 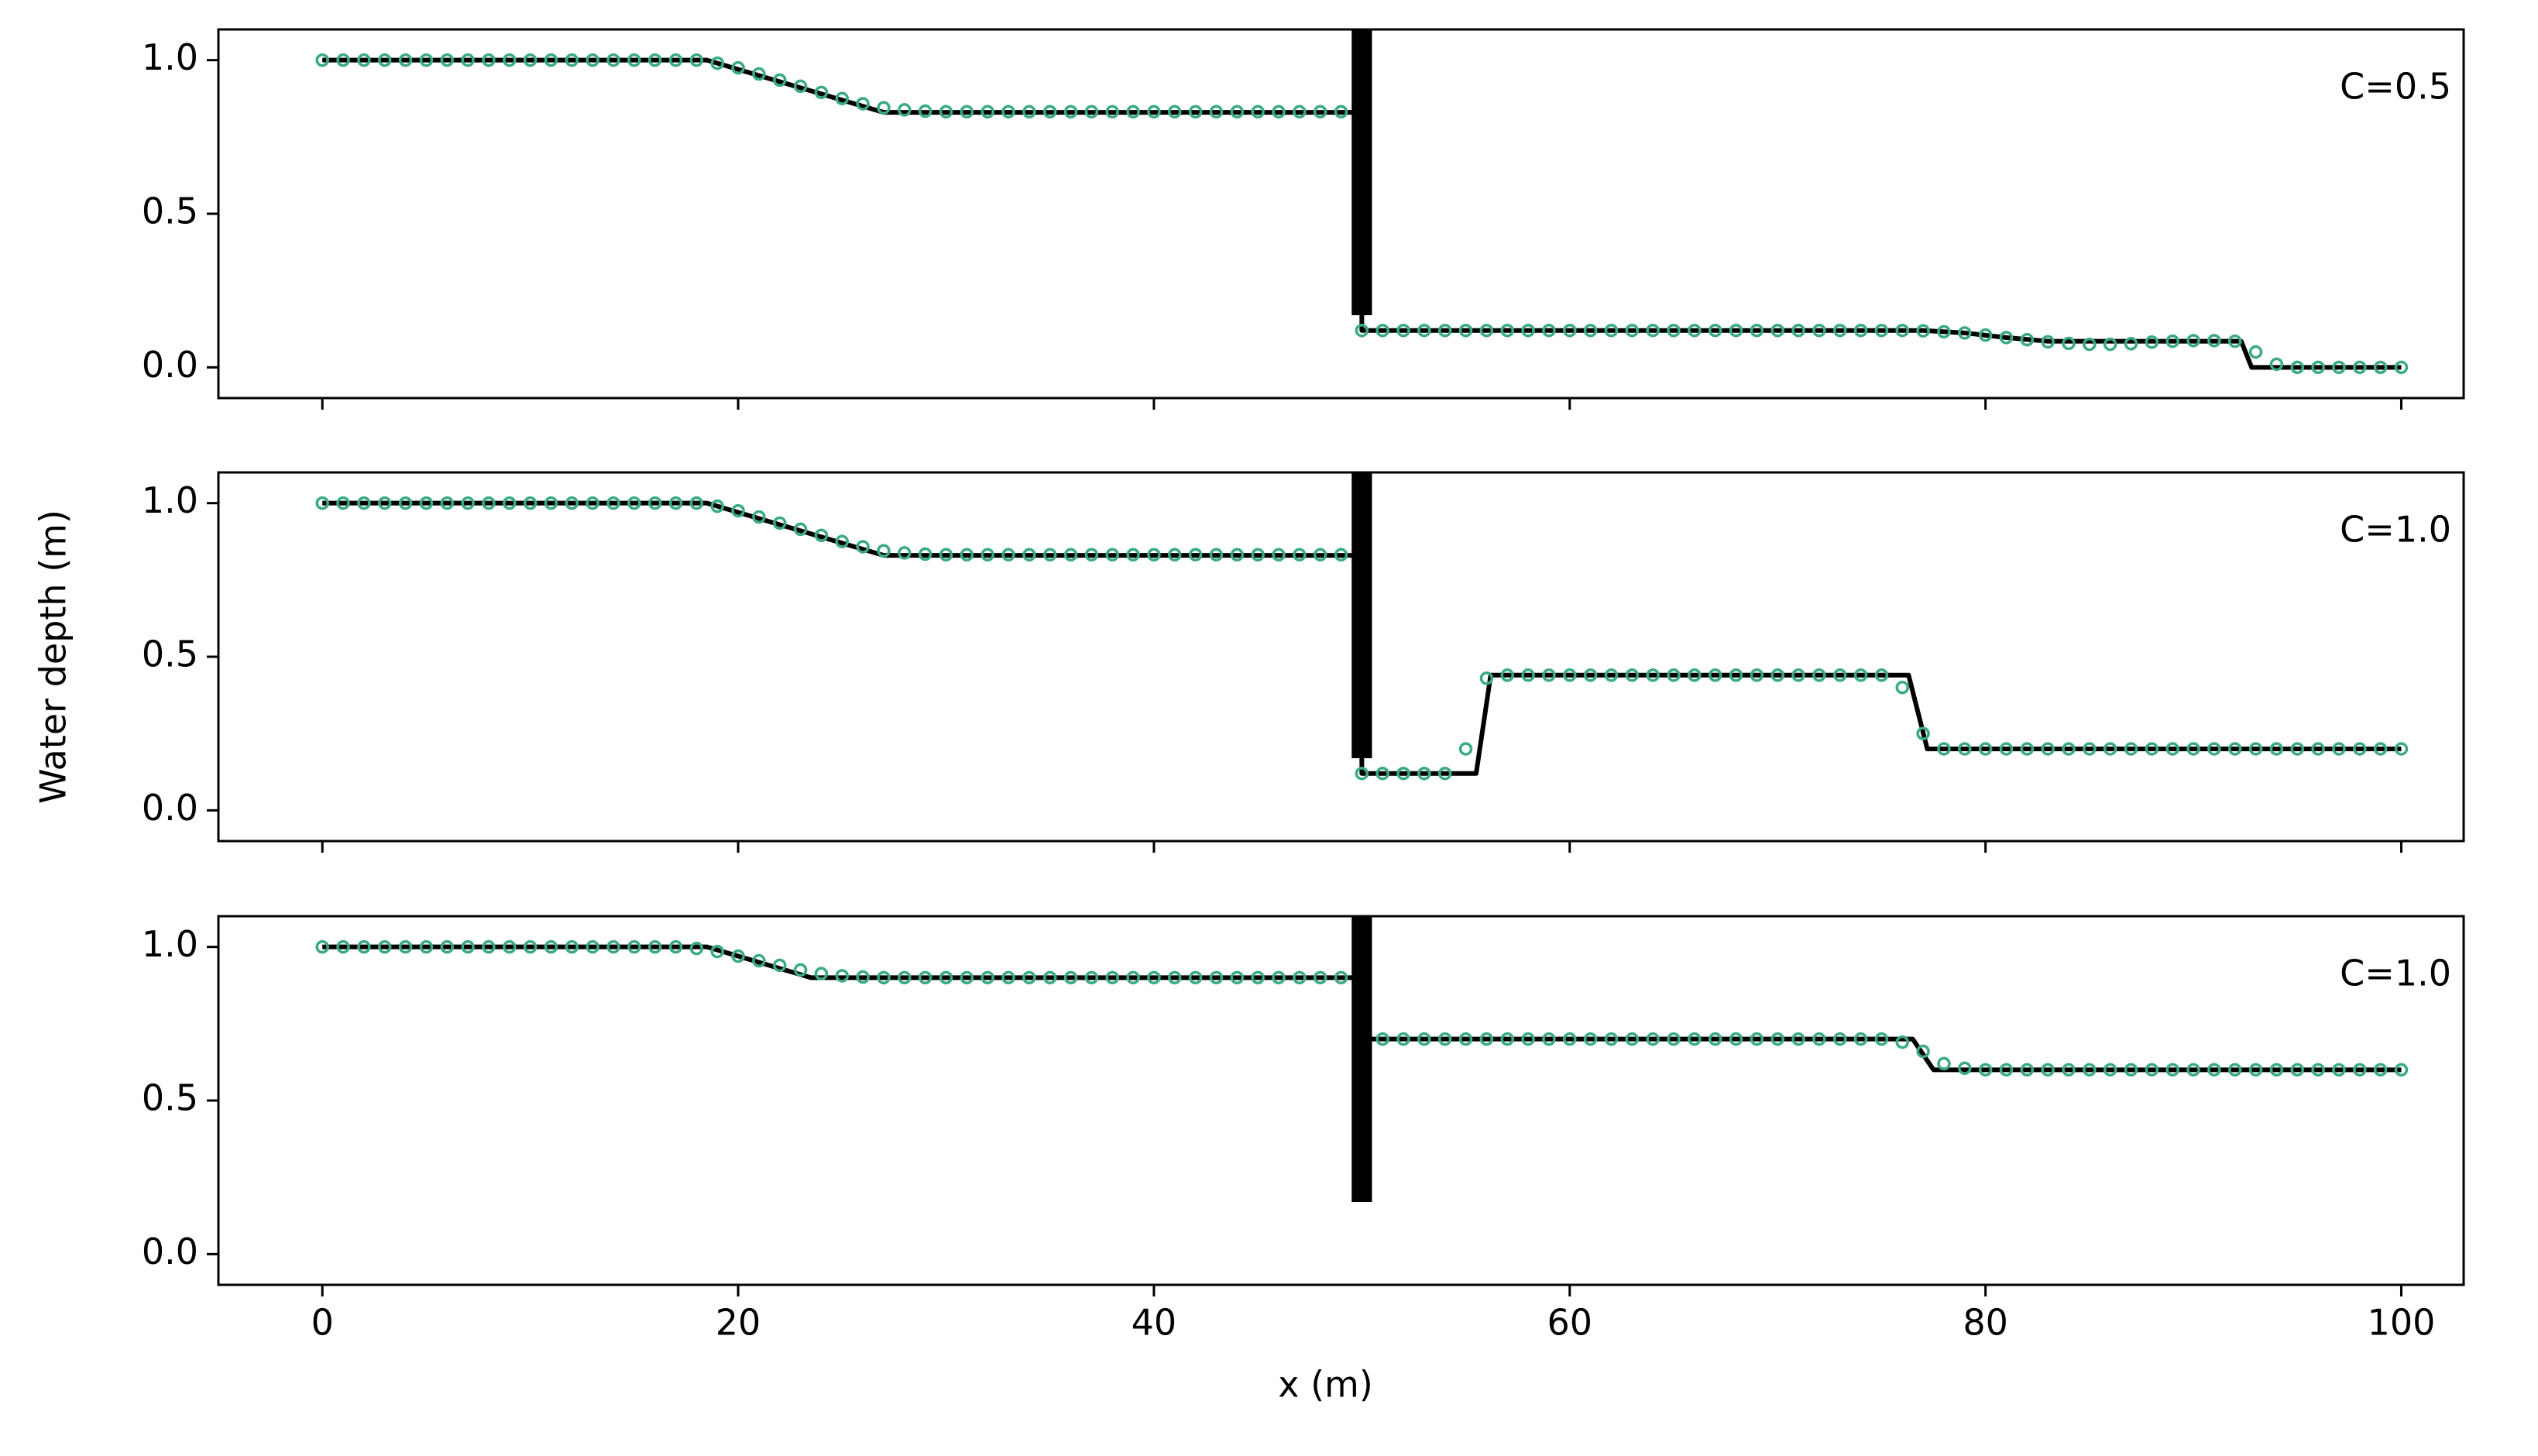 What do you see at coordinates (170, 211) in the screenshot?
I see `y-tick-label: 0.5` at bounding box center [170, 211].